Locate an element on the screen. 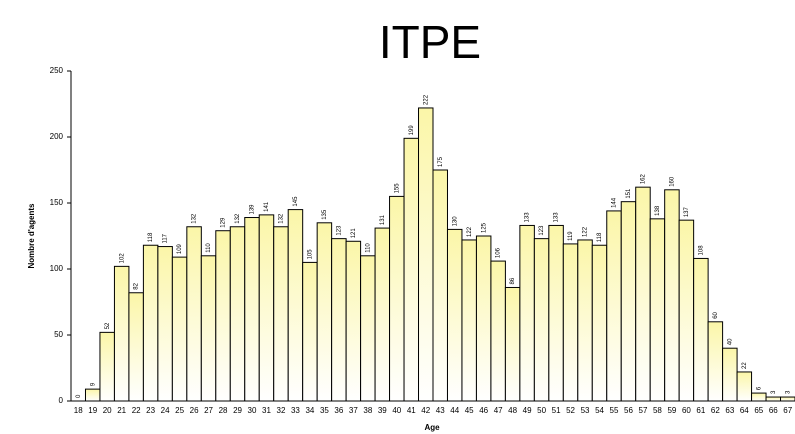 The width and height of the screenshot is (795, 434). x-tick-label: 61 is located at coordinates (700, 410).